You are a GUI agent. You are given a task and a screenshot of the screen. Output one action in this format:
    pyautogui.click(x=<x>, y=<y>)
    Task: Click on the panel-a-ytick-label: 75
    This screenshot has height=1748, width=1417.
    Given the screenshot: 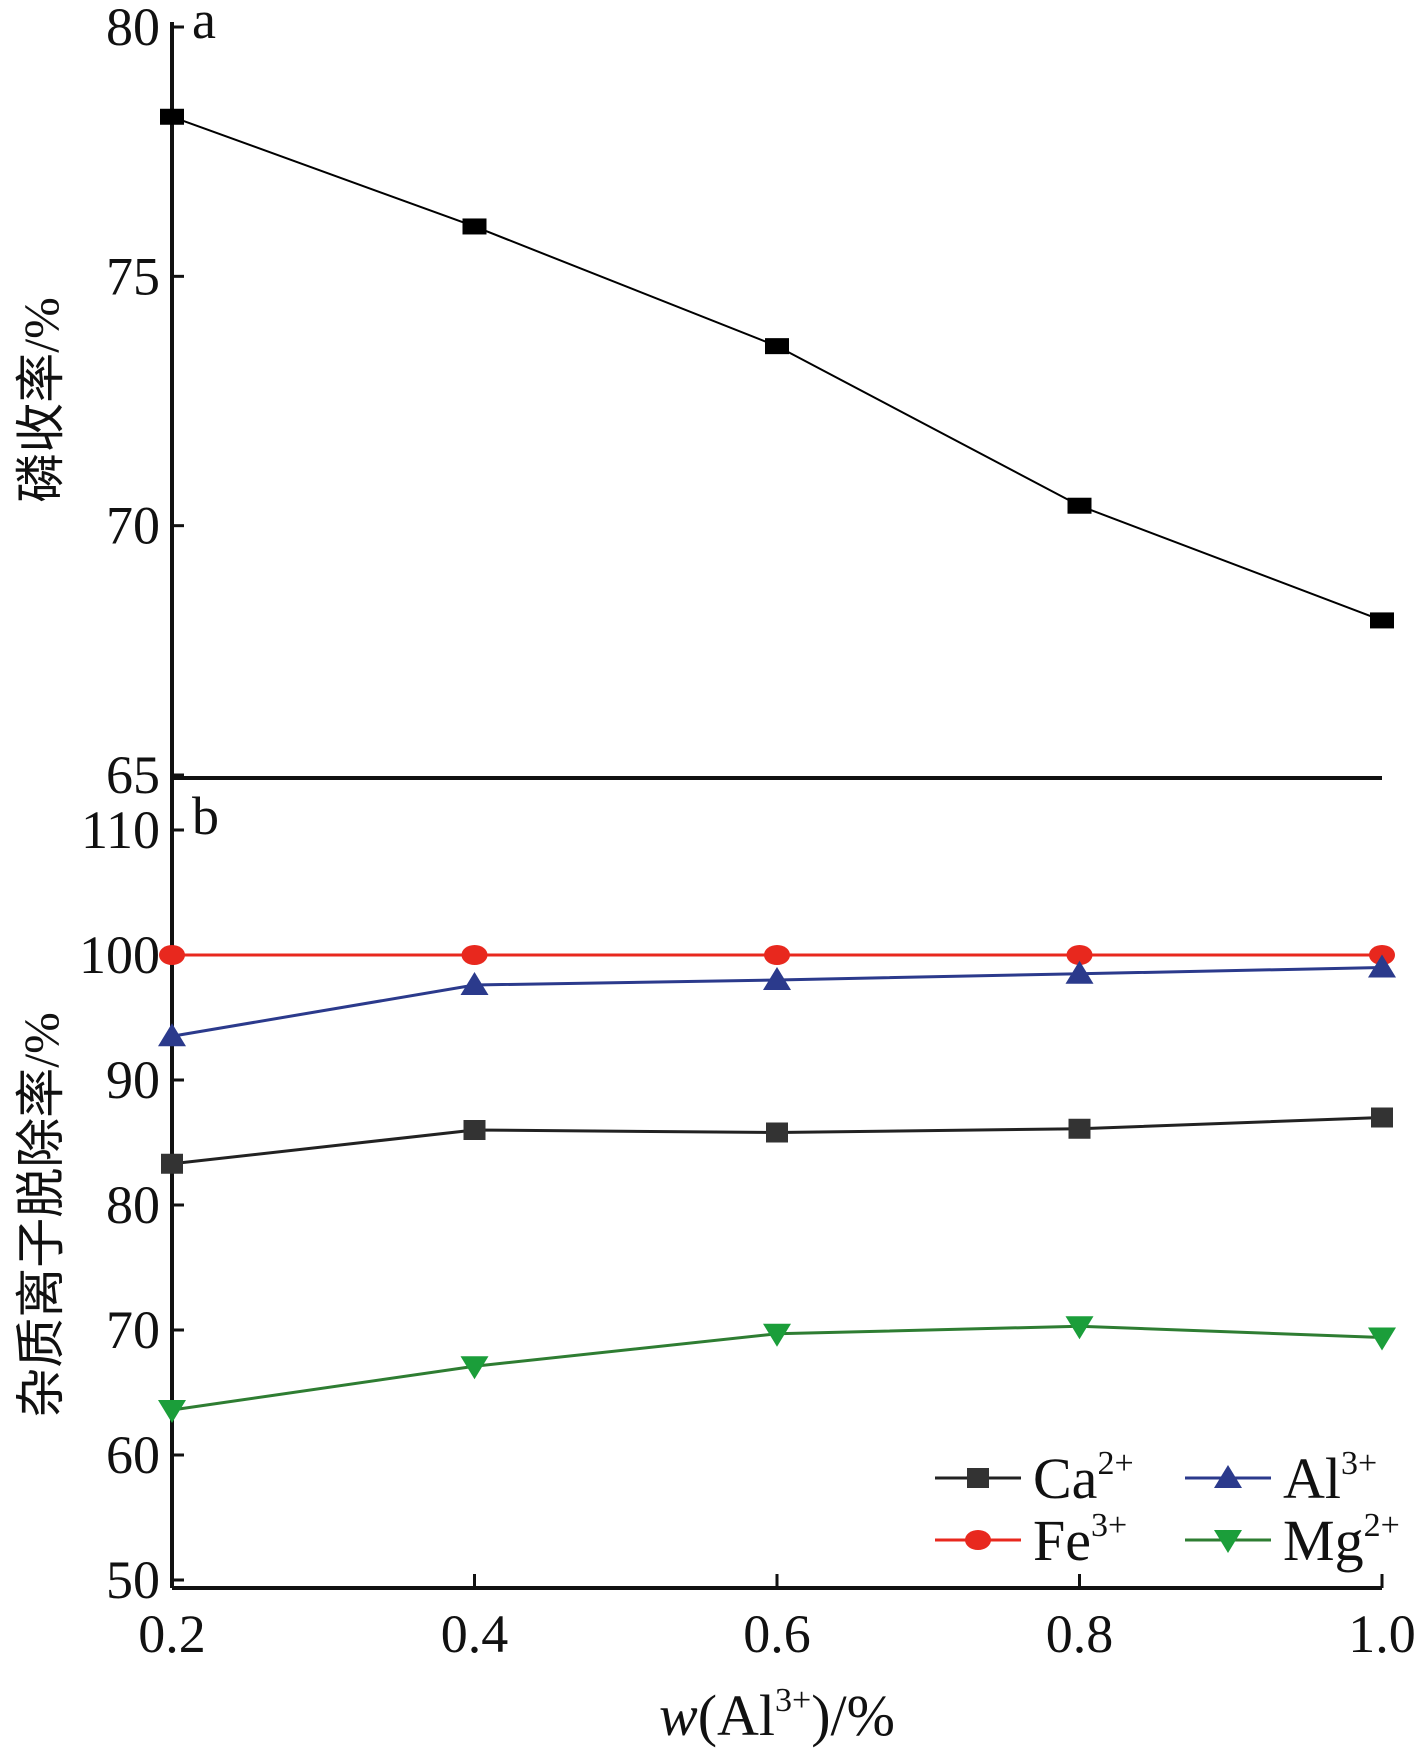 What is the action you would take?
    pyautogui.click(x=133, y=276)
    